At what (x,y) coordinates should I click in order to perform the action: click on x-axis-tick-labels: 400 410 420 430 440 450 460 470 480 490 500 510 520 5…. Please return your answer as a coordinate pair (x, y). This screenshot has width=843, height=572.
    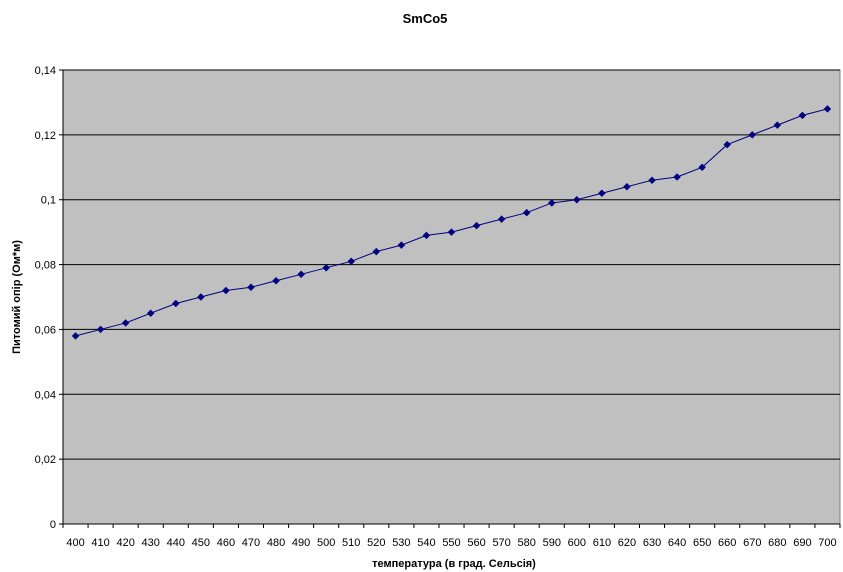
    Looking at the image, I should click on (451, 543).